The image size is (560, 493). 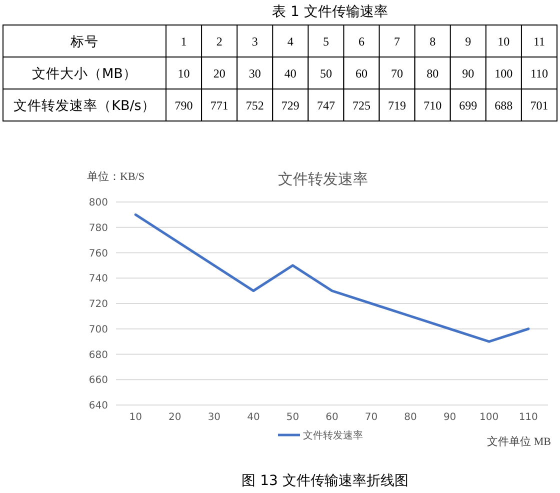 I want to click on data-label: 701, so click(x=539, y=105).